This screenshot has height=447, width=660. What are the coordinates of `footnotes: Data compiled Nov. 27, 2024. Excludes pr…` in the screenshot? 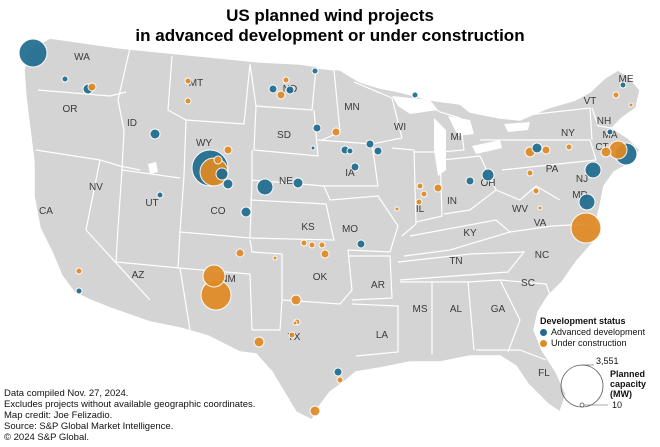 It's located at (129, 415).